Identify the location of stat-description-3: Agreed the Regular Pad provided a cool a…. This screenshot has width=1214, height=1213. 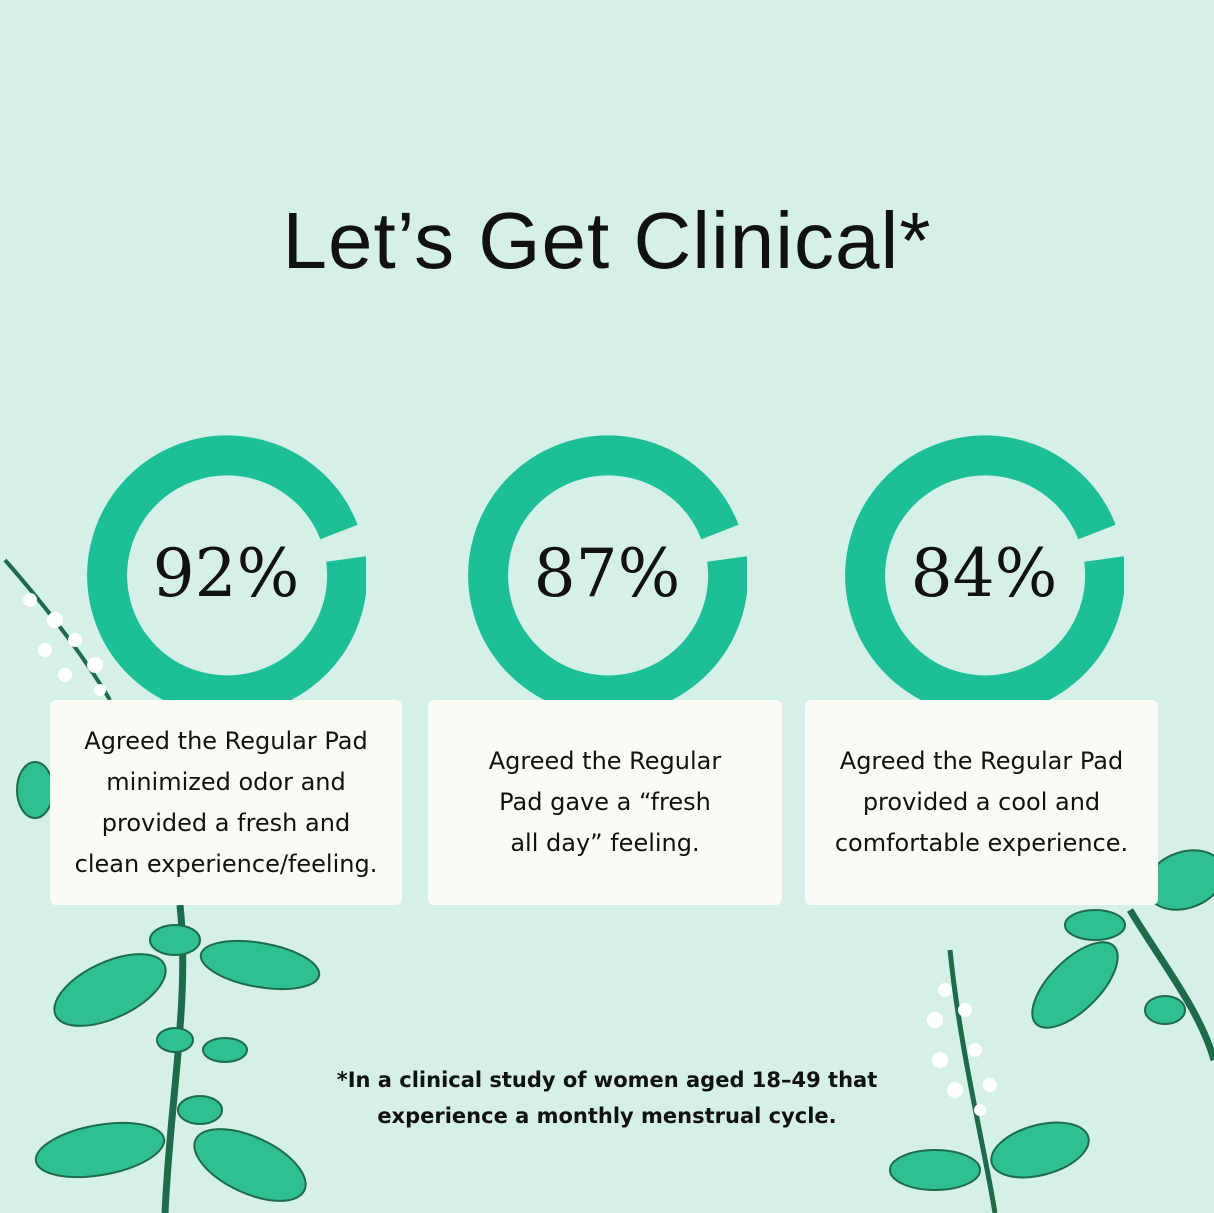
(981, 802).